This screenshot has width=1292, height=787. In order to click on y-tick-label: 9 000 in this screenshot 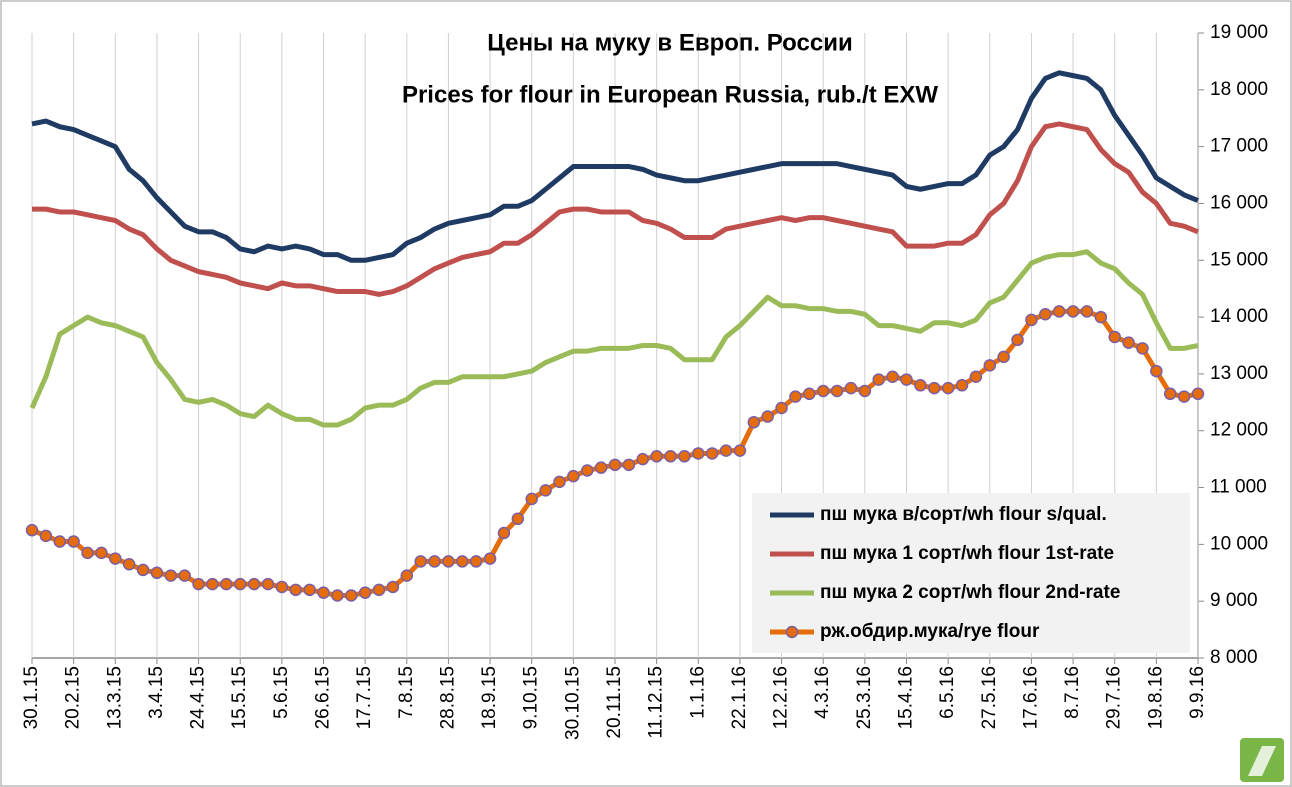, I will do `click(1234, 600)`.